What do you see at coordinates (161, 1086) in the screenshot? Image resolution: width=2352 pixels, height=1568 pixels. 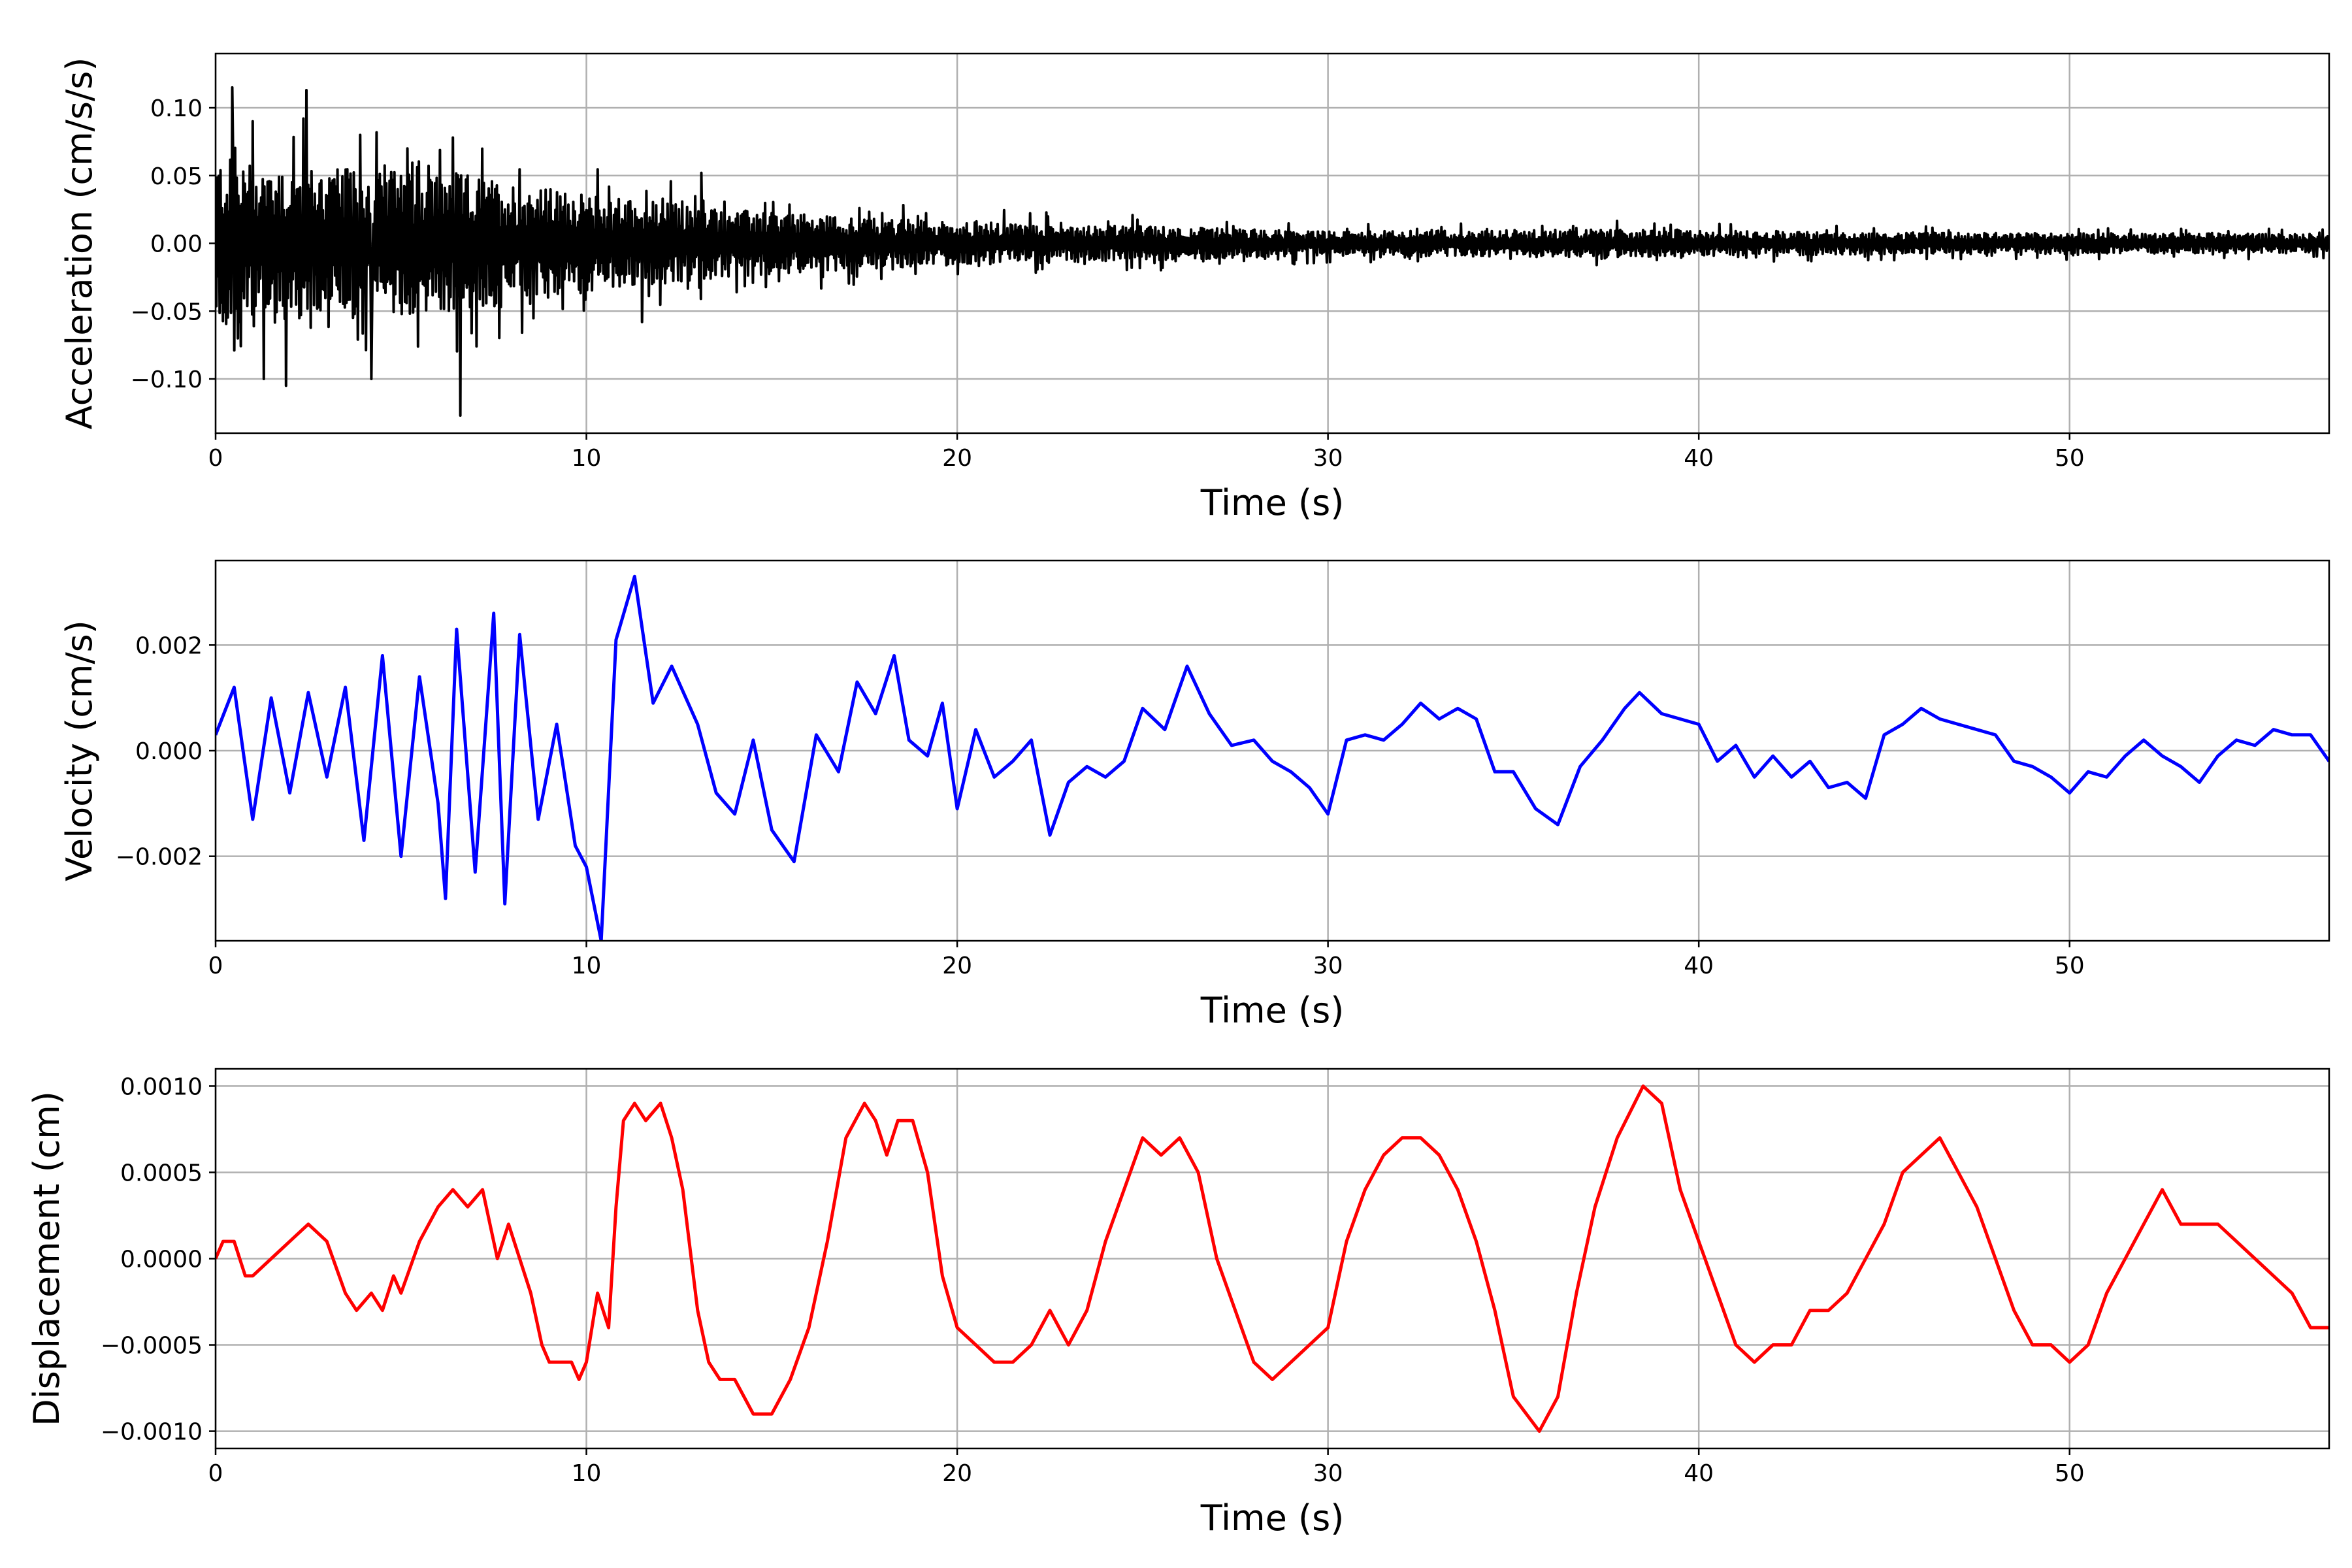 I see `y-tick-label: 0.0010` at bounding box center [161, 1086].